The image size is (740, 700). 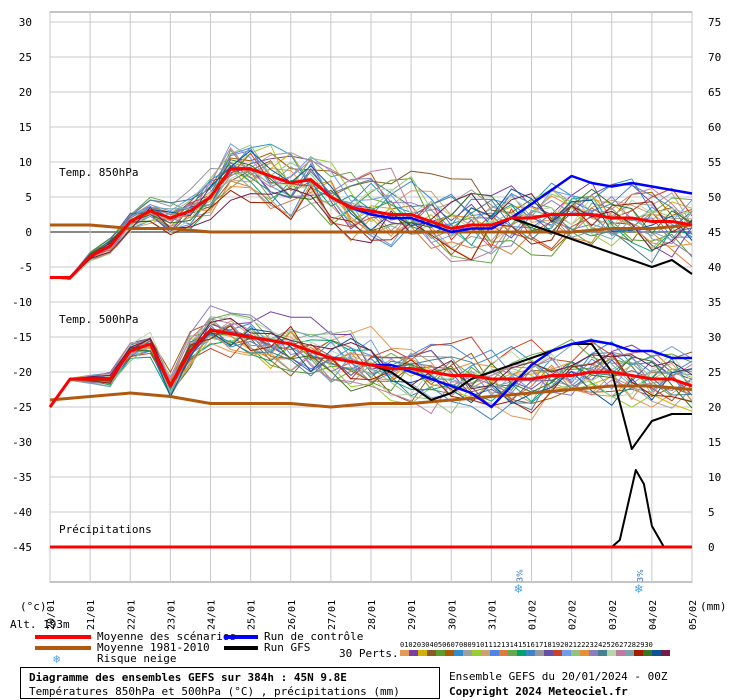 I want to click on legend-control-label: Run de contrôle, so click(x=314, y=636).